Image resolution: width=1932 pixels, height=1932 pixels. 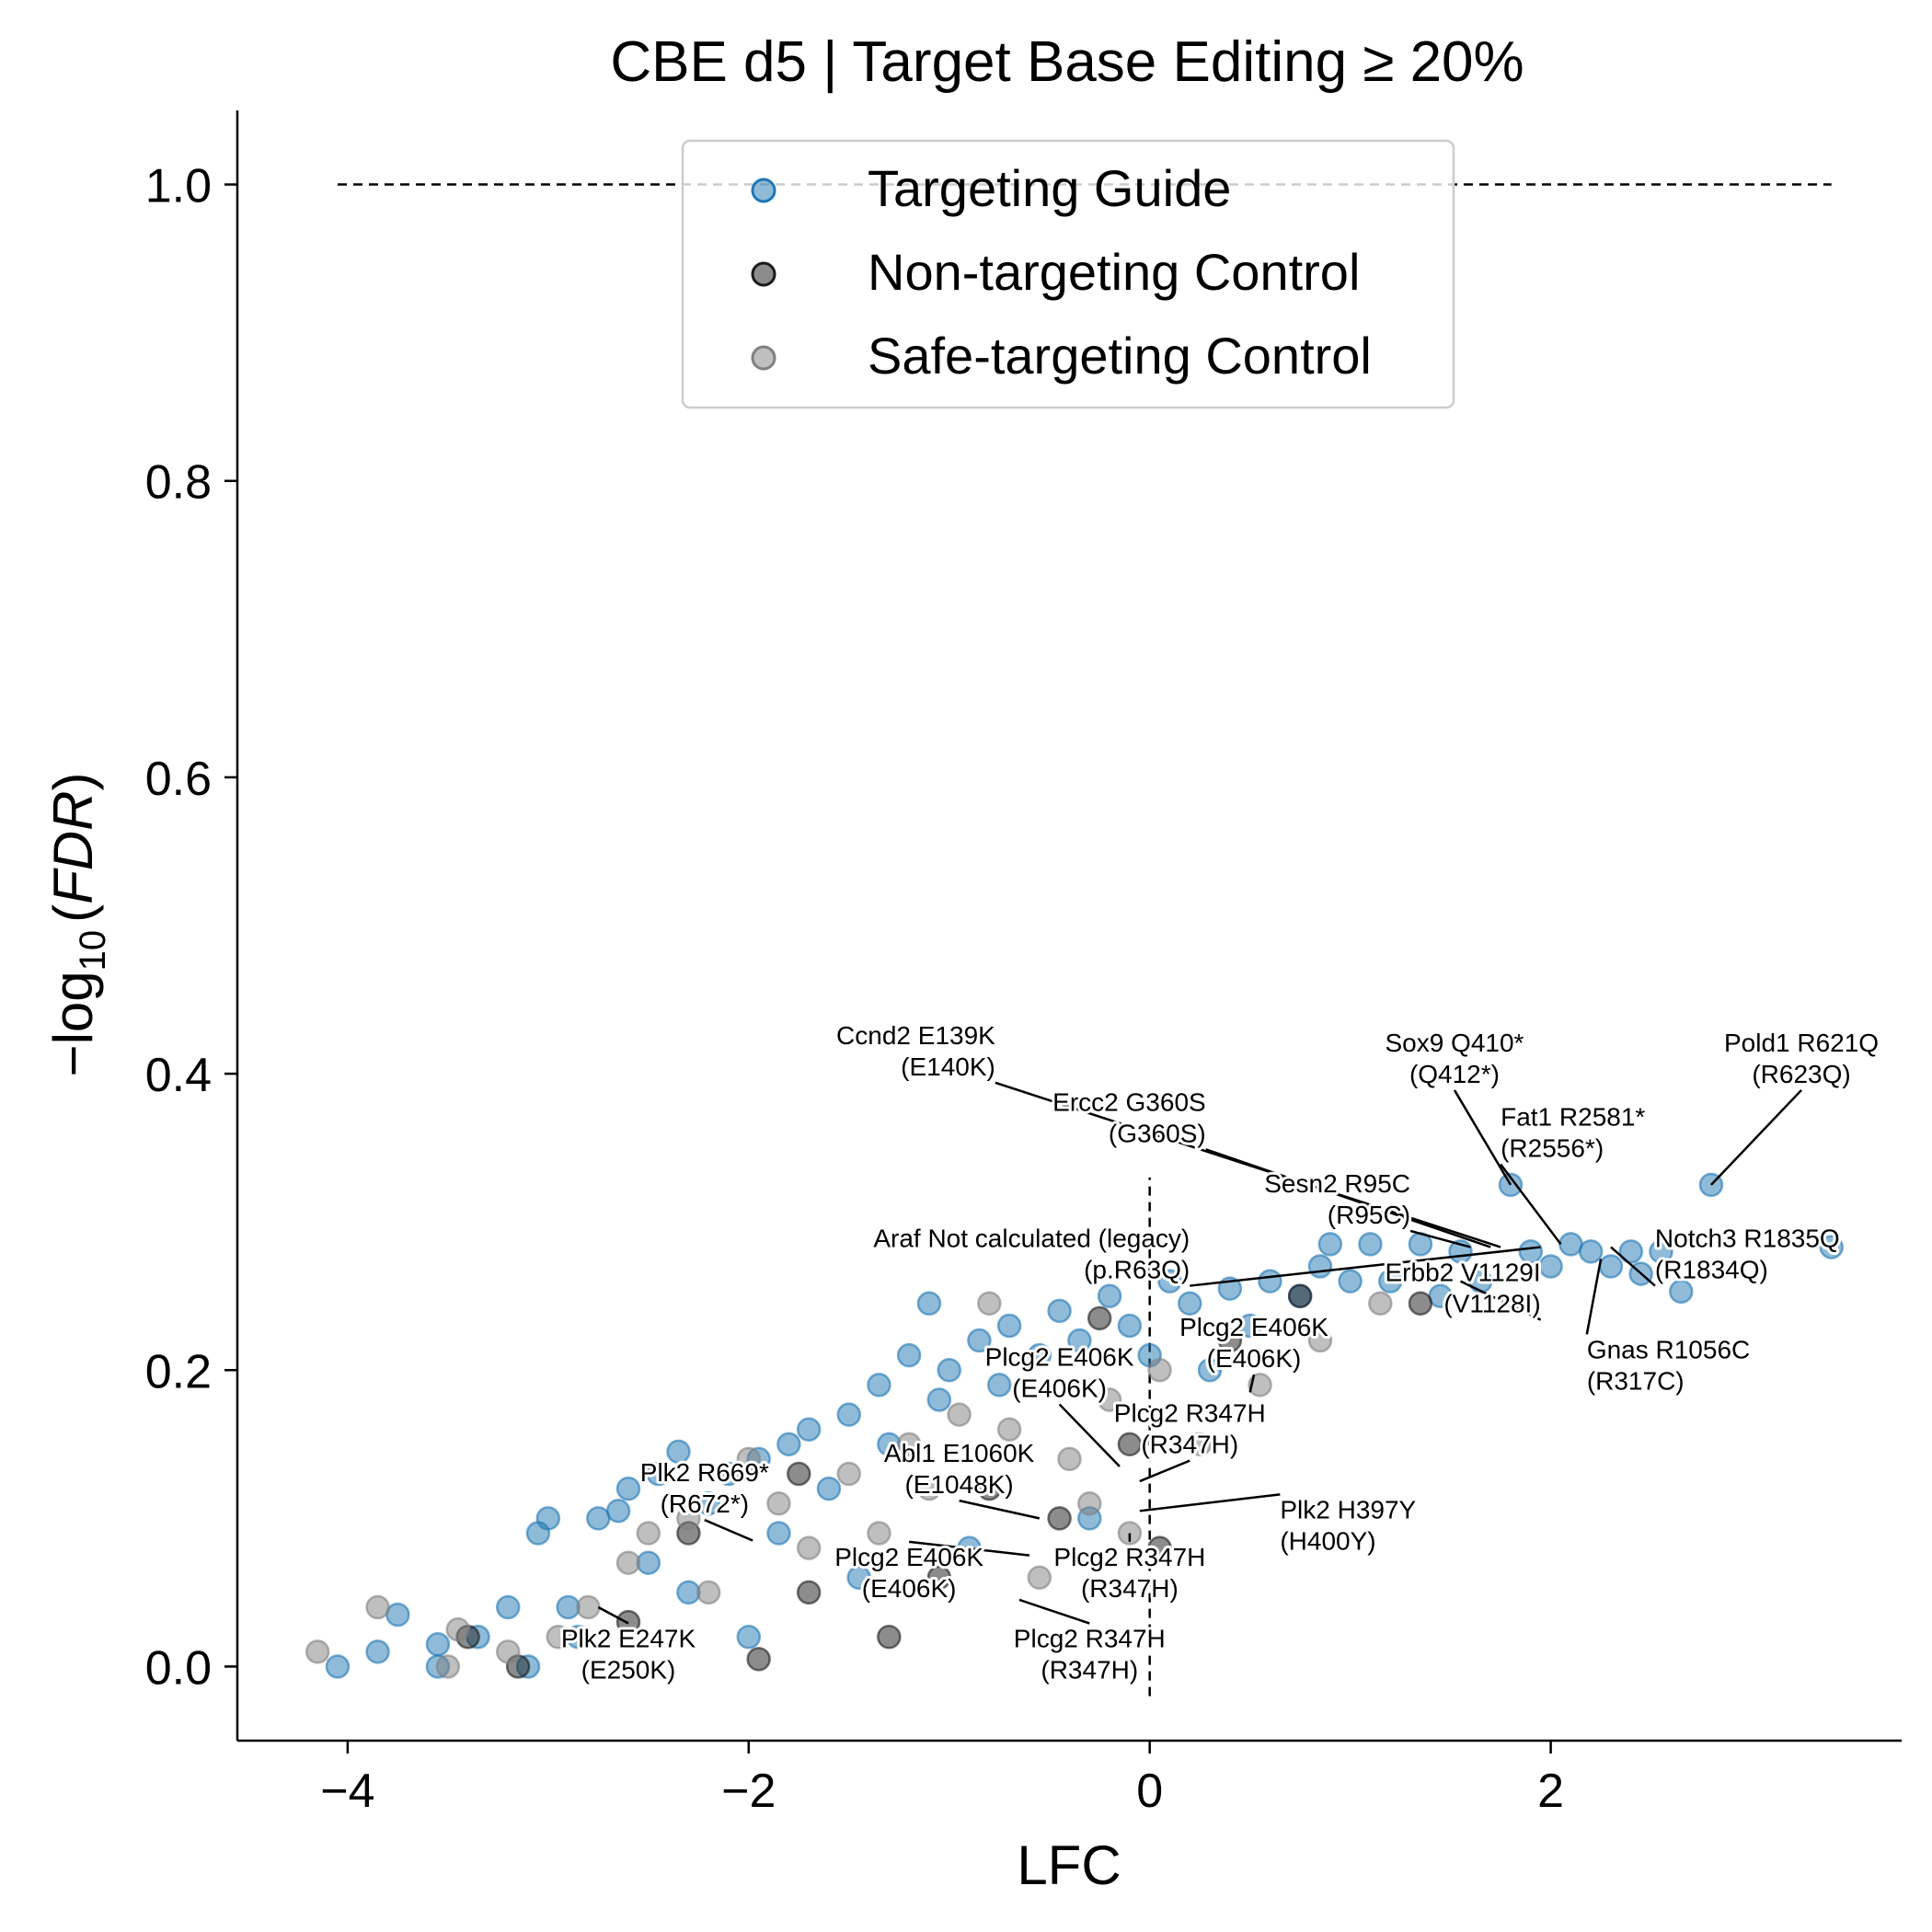 I want to click on x-tick-label: −2, so click(x=748, y=1791).